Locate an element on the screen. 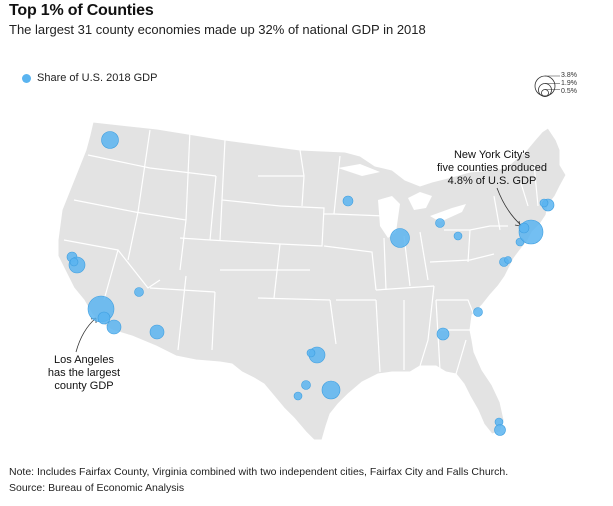 This screenshot has height=506, width=613. ny-leader-line is located at coordinates (509, 207).